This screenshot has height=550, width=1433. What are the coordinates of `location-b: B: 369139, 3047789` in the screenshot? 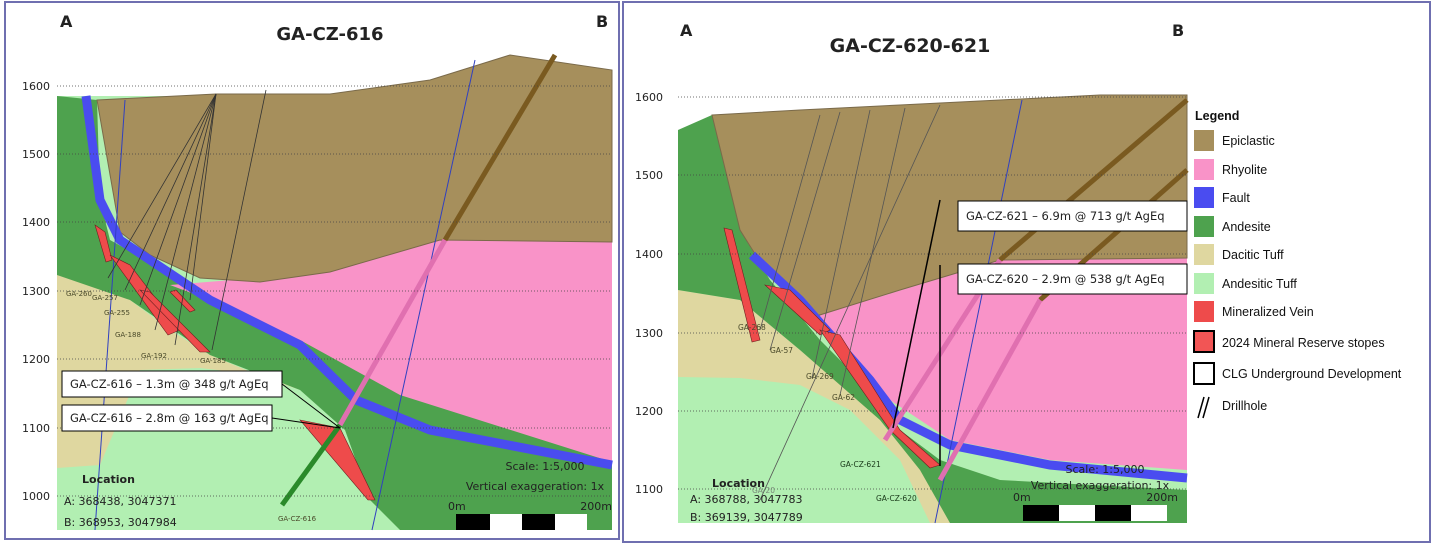 It's located at (746, 517).